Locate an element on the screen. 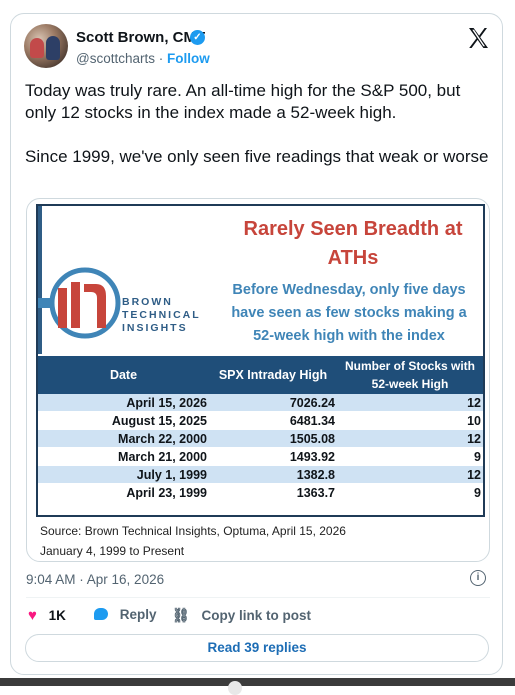  reply-label: Reply is located at coordinates (138, 614).